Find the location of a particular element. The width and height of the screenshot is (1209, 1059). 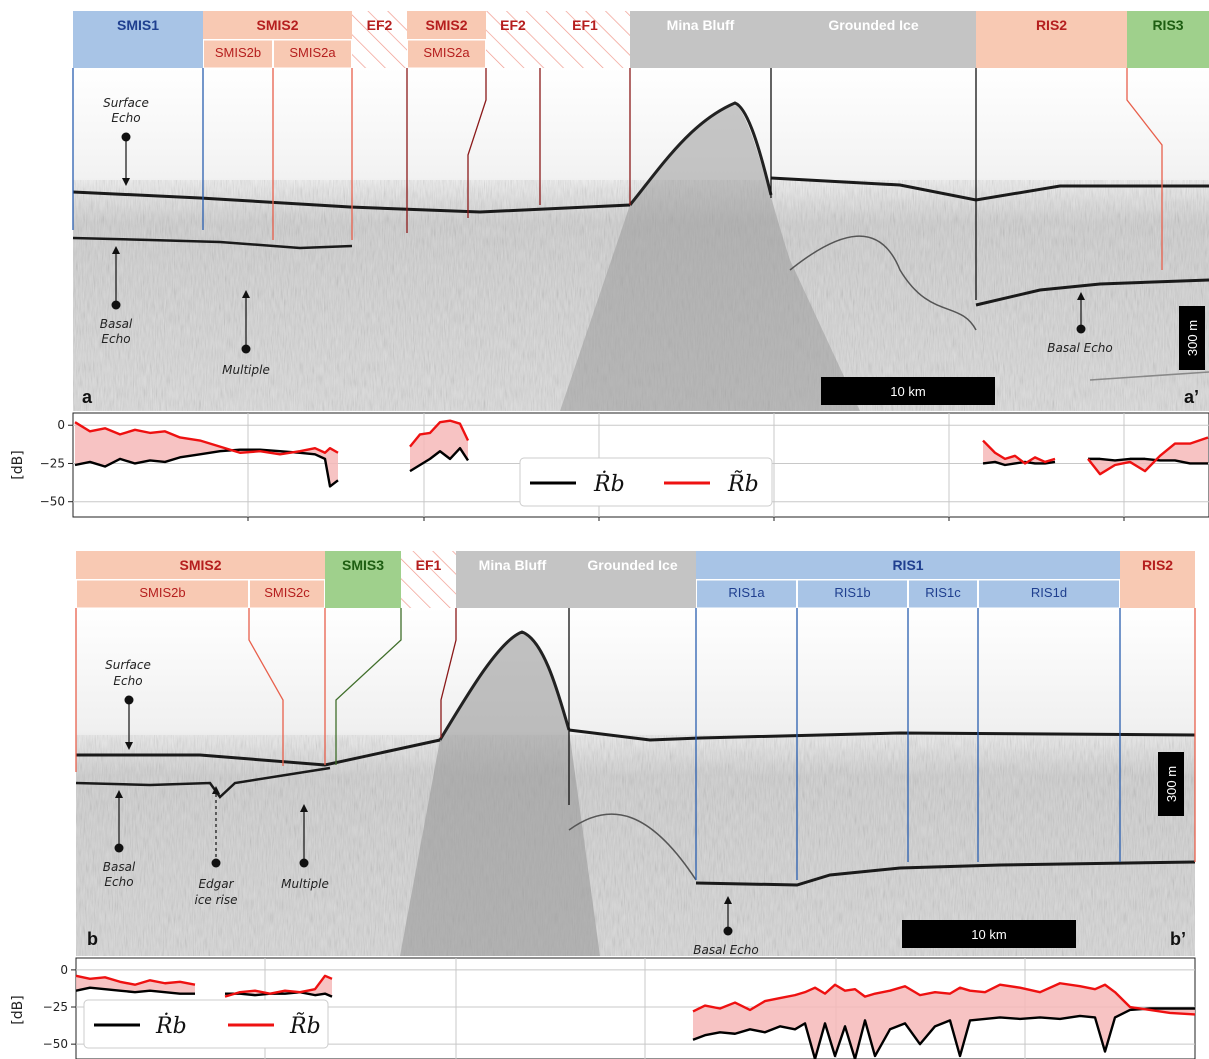

header-b-sublabel-5-3: RIS1d is located at coordinates (1049, 592).